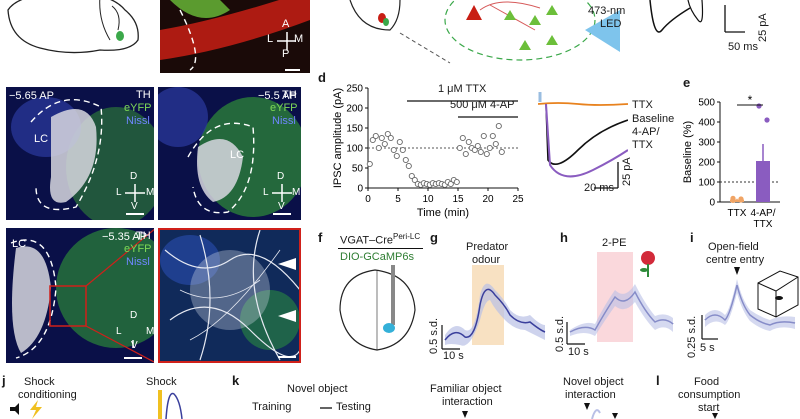  Describe the element at coordinates (229, 295) in the screenshot. I see `micrograph-zoom` at that location.